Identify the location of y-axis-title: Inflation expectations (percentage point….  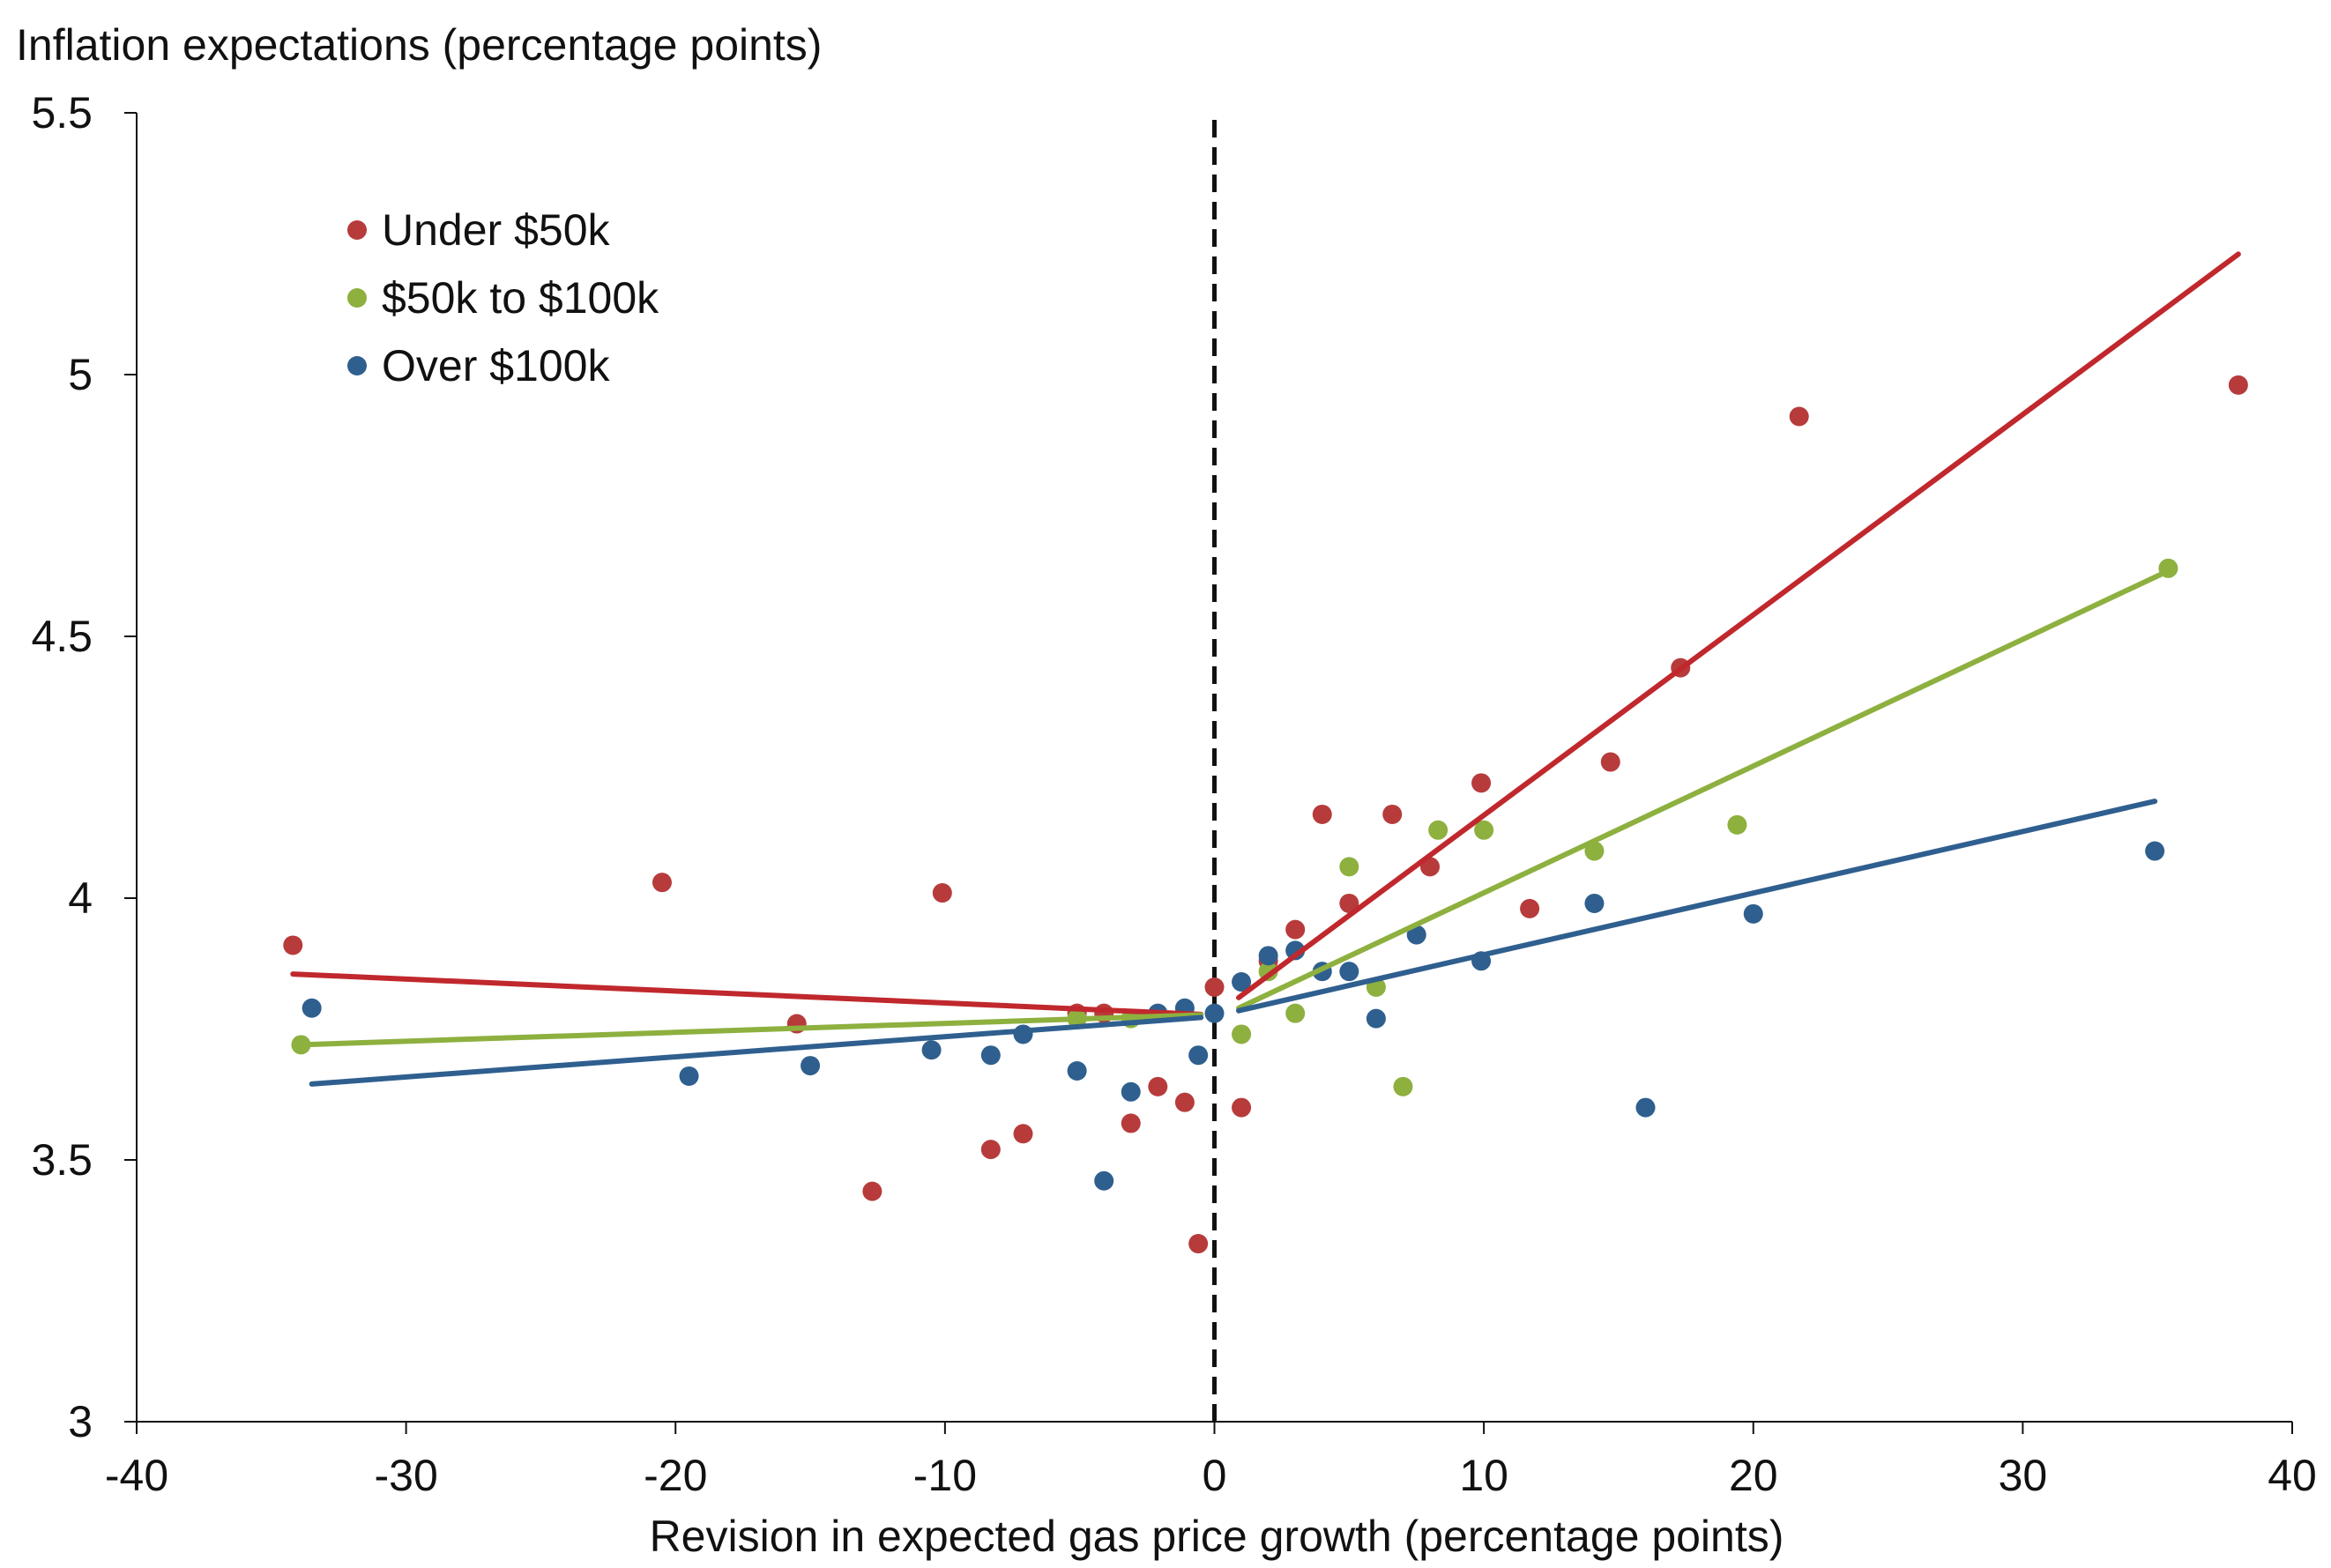
(419, 45).